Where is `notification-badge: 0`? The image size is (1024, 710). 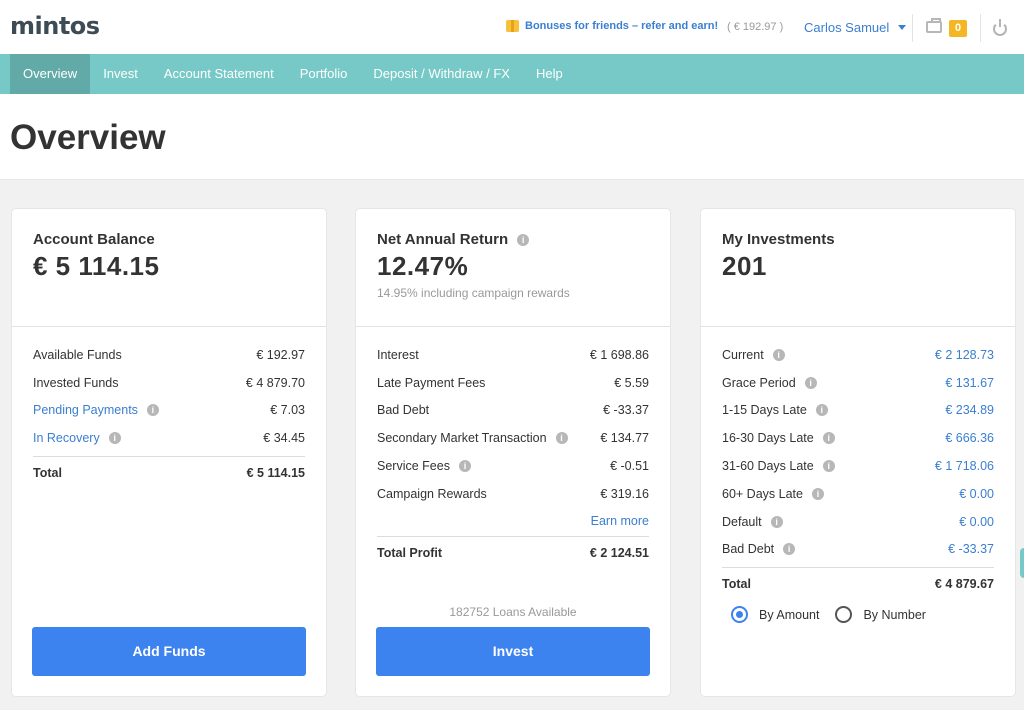 notification-badge: 0 is located at coordinates (958, 28).